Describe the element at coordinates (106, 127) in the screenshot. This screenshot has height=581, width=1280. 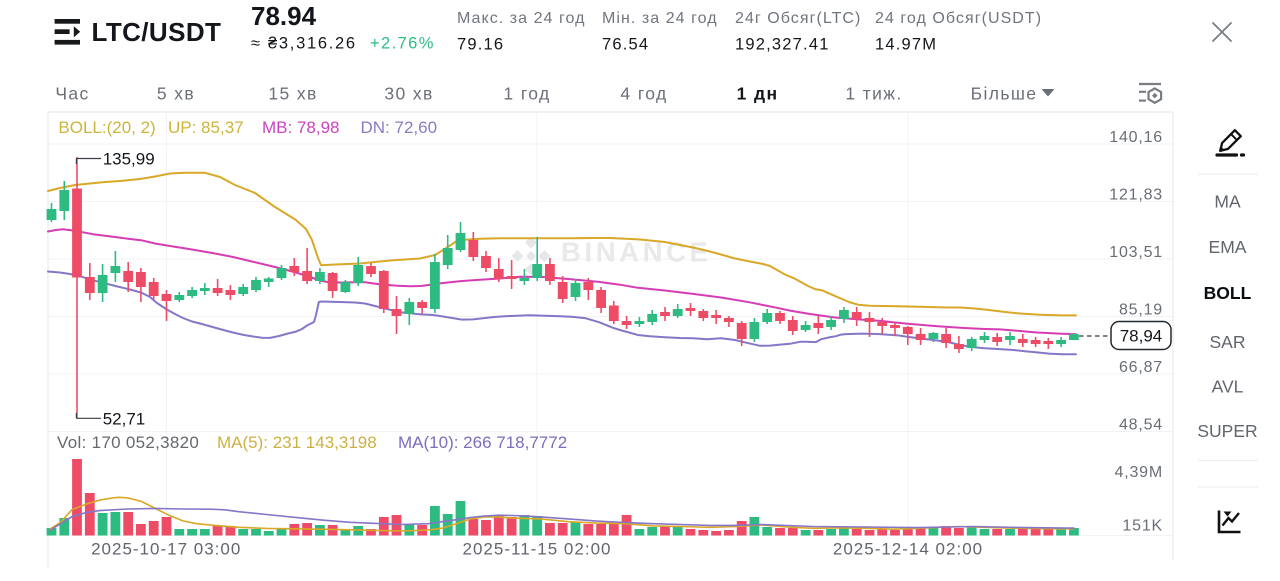
I see `svg-text: BOLL:(20, 2)` at that location.